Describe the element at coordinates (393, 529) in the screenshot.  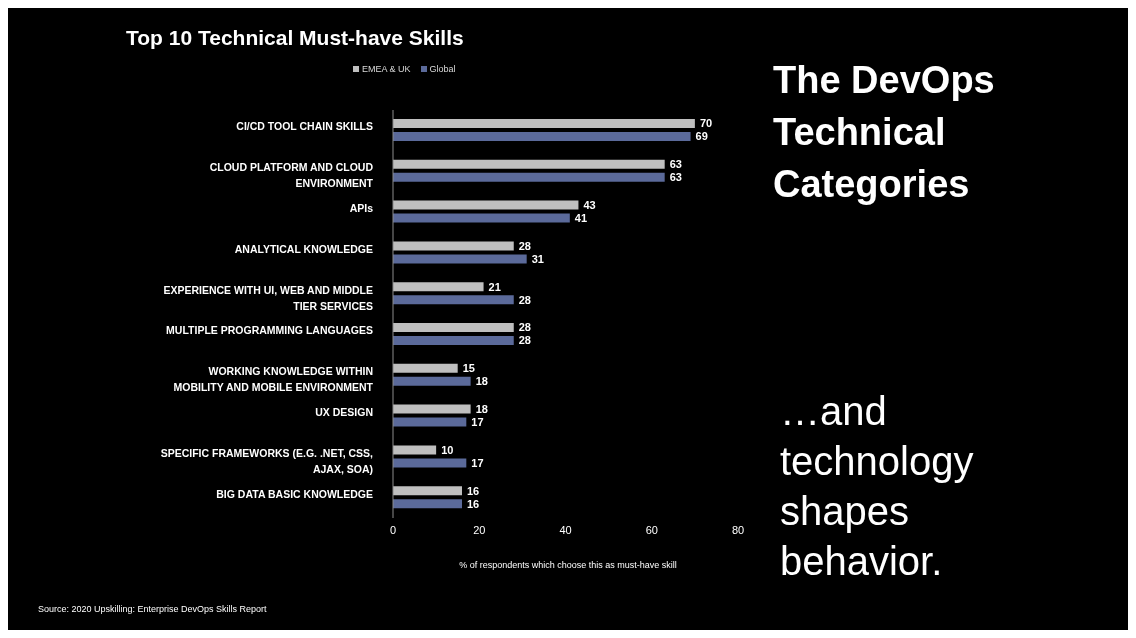
I see `x-tick-label: 0` at that location.